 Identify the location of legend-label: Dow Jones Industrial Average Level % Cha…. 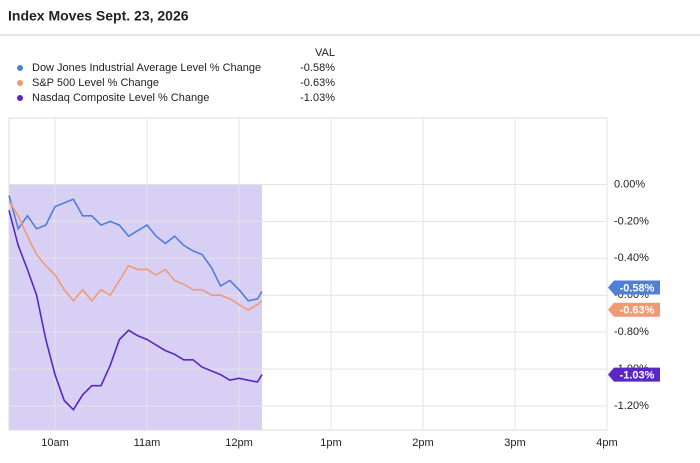
(146, 68).